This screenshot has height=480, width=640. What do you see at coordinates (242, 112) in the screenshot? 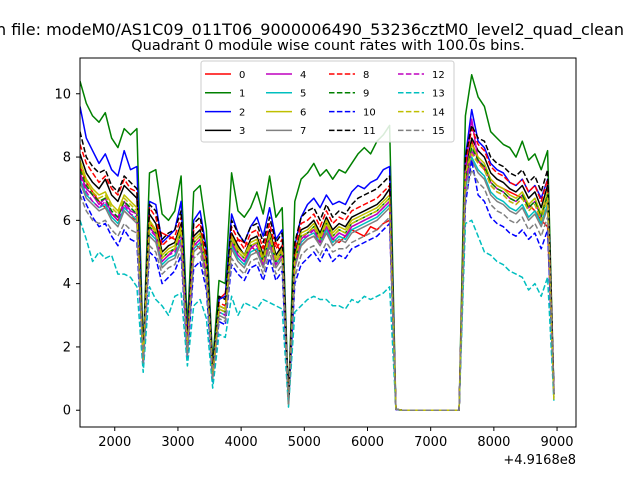
I see `legend-label: 2` at bounding box center [242, 112].